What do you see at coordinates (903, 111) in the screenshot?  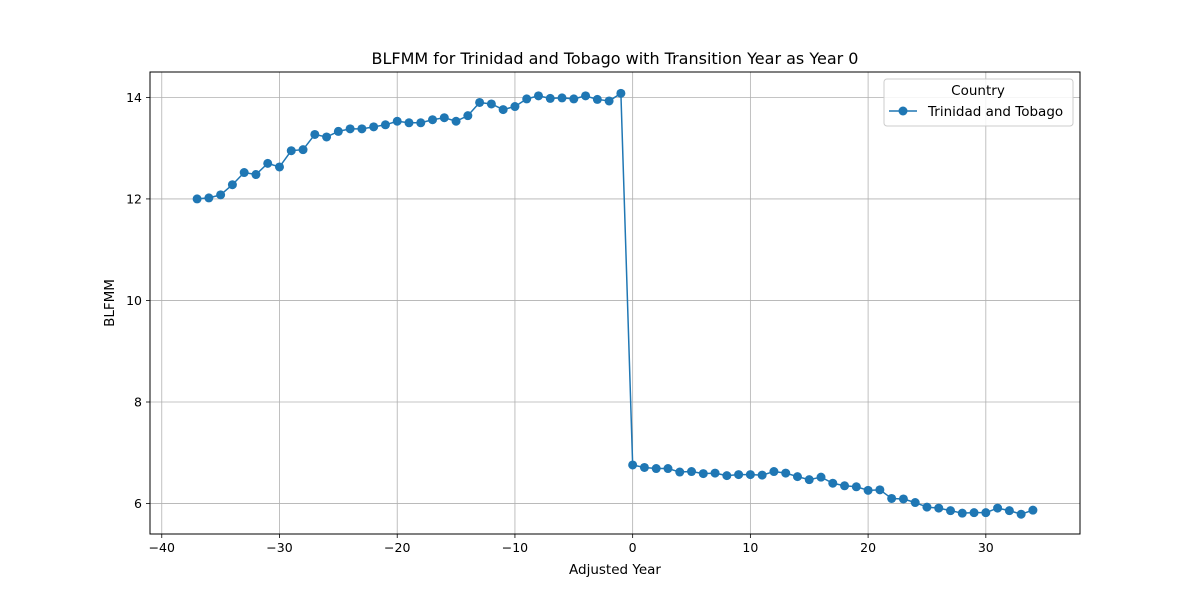 I see `legend-marker-swatch` at bounding box center [903, 111].